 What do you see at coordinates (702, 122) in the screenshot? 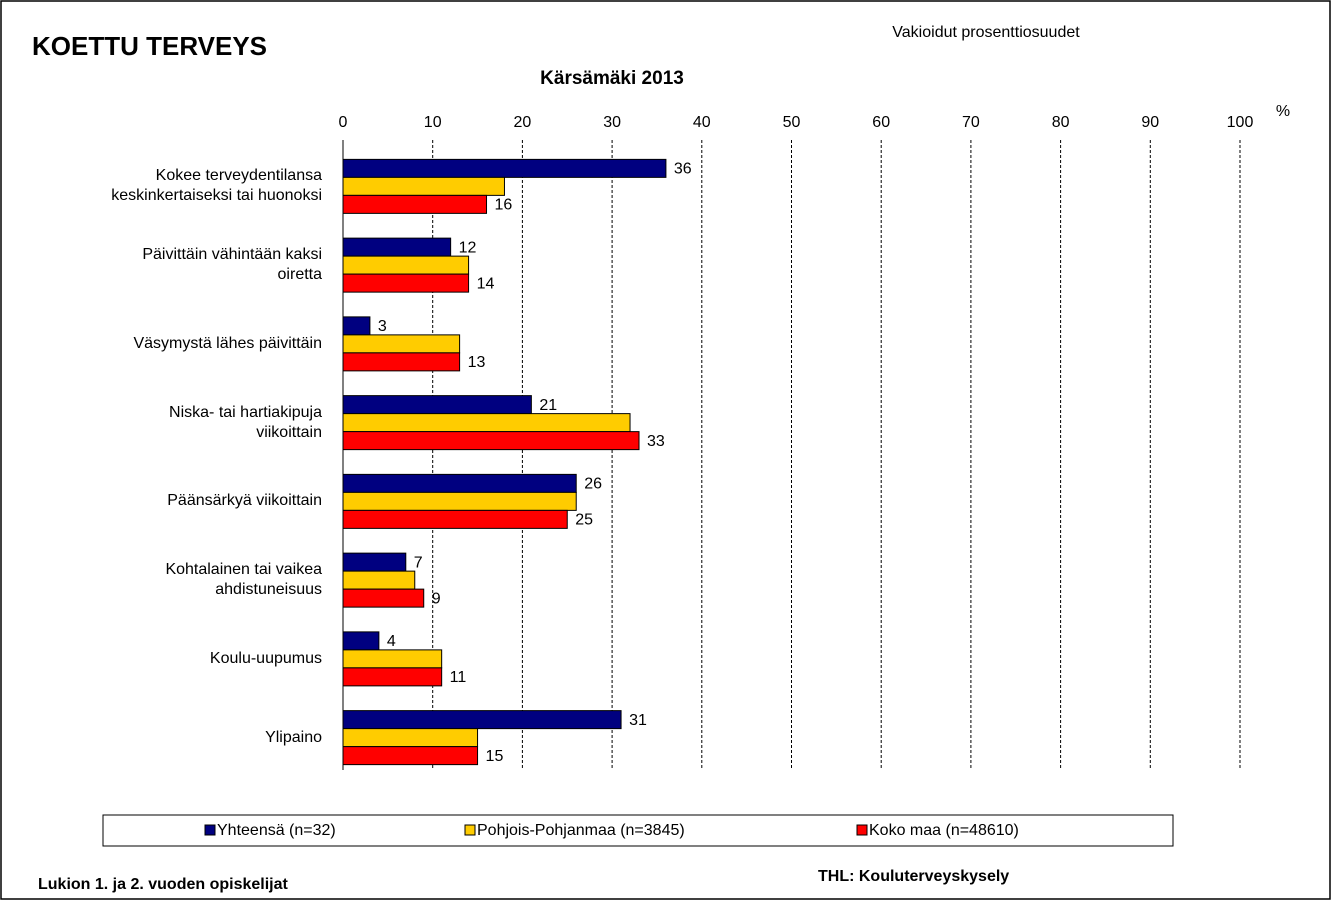
I see `x-tick-label: 40` at bounding box center [702, 122].